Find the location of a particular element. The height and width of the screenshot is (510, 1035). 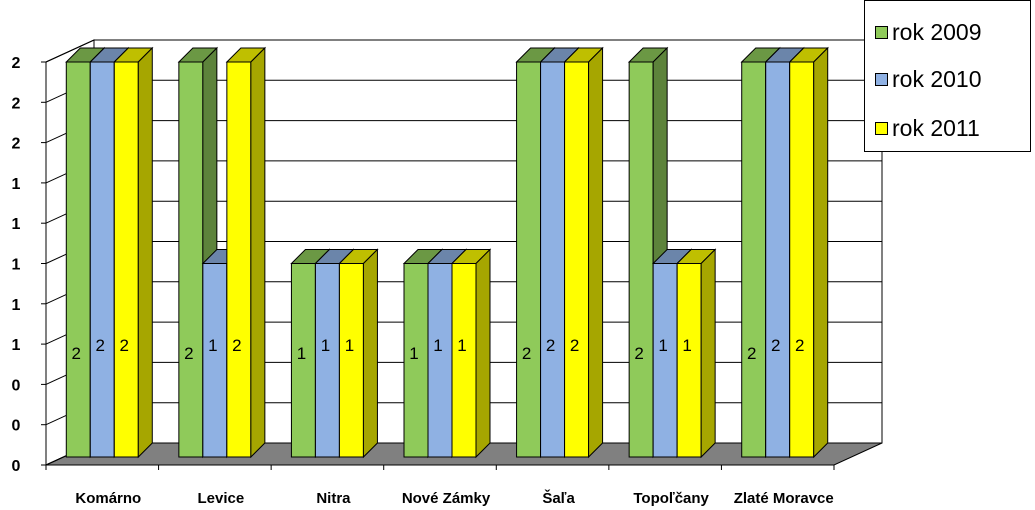

legend-label-2010: rok 2010 is located at coordinates (937, 78).